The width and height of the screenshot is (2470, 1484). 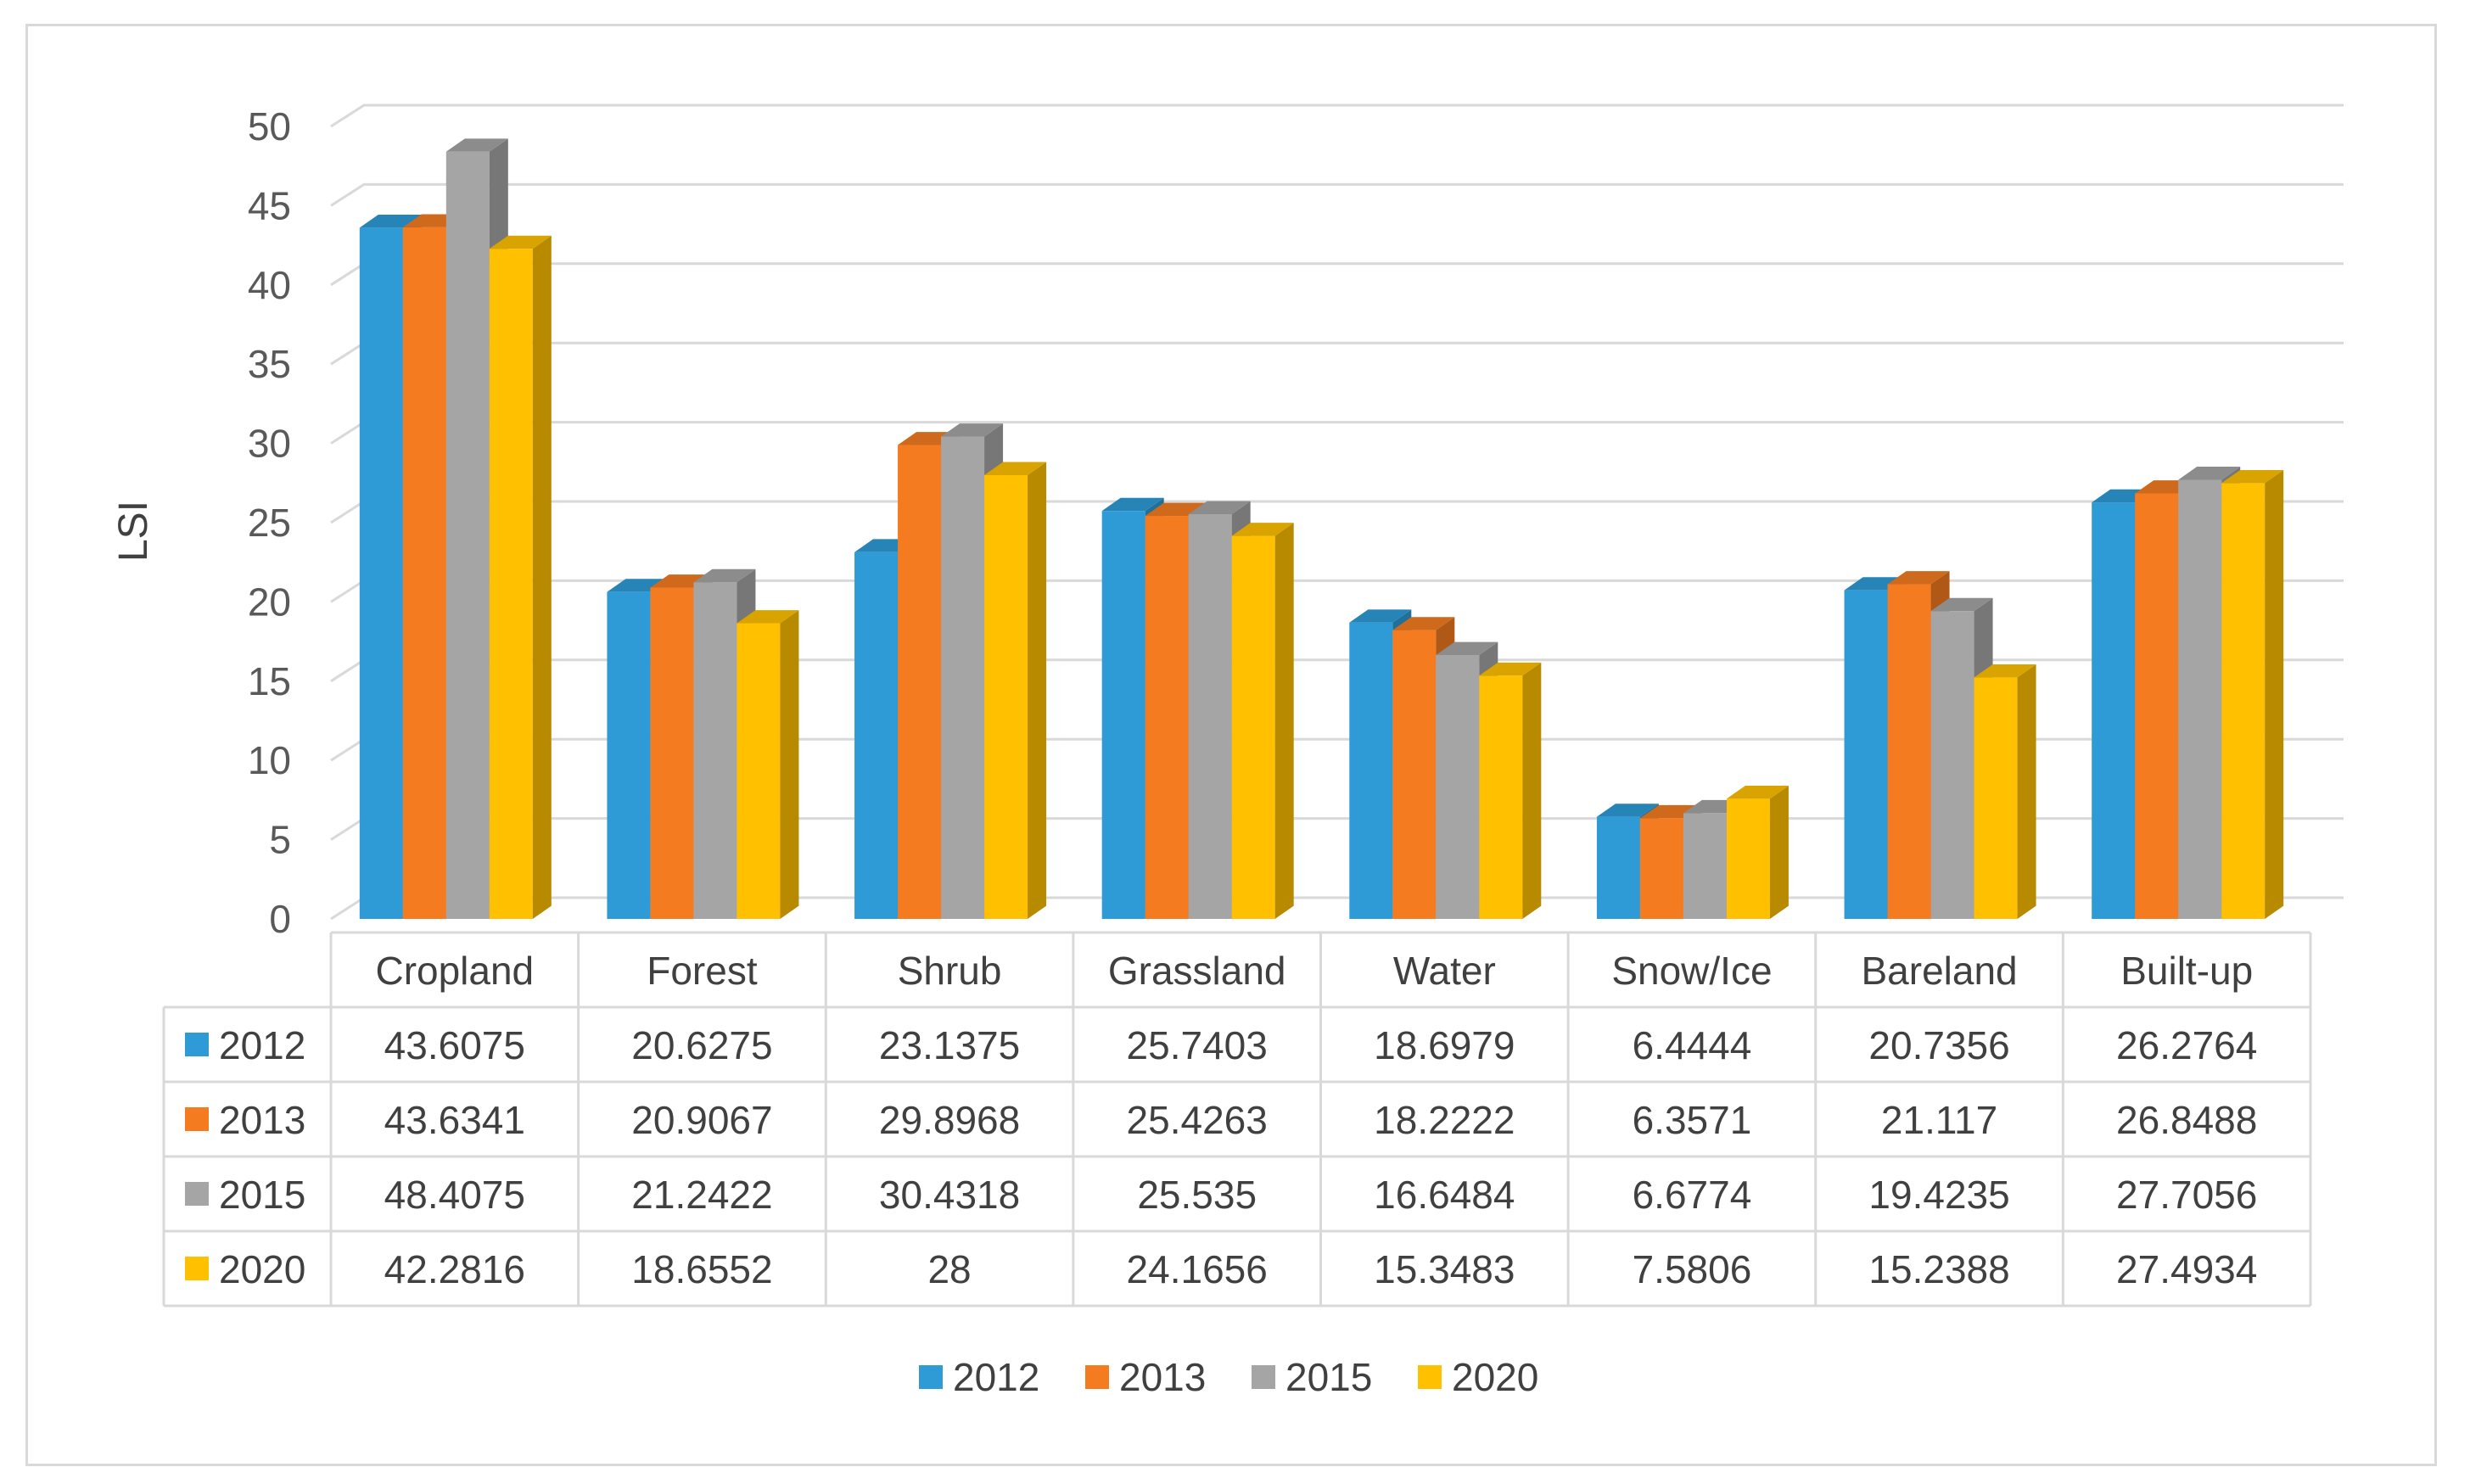 What do you see at coordinates (2186, 1195) in the screenshot?
I see `table-cell-value: 27.7056` at bounding box center [2186, 1195].